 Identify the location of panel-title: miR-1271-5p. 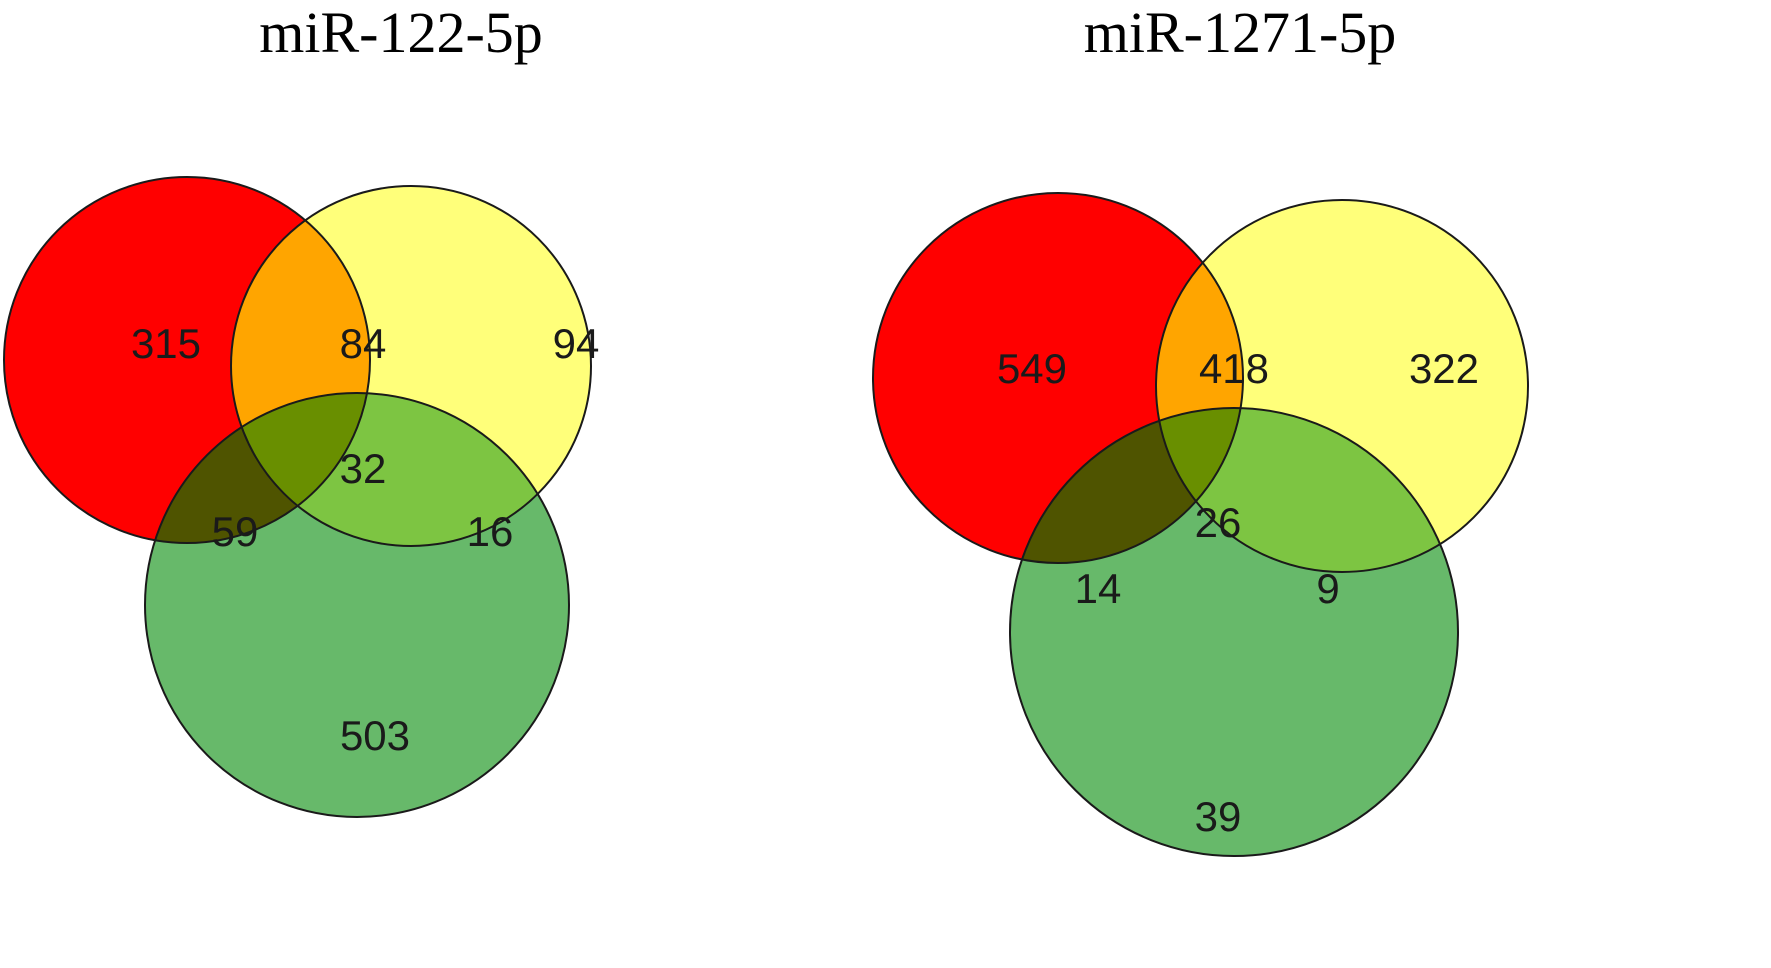
(1240, 32).